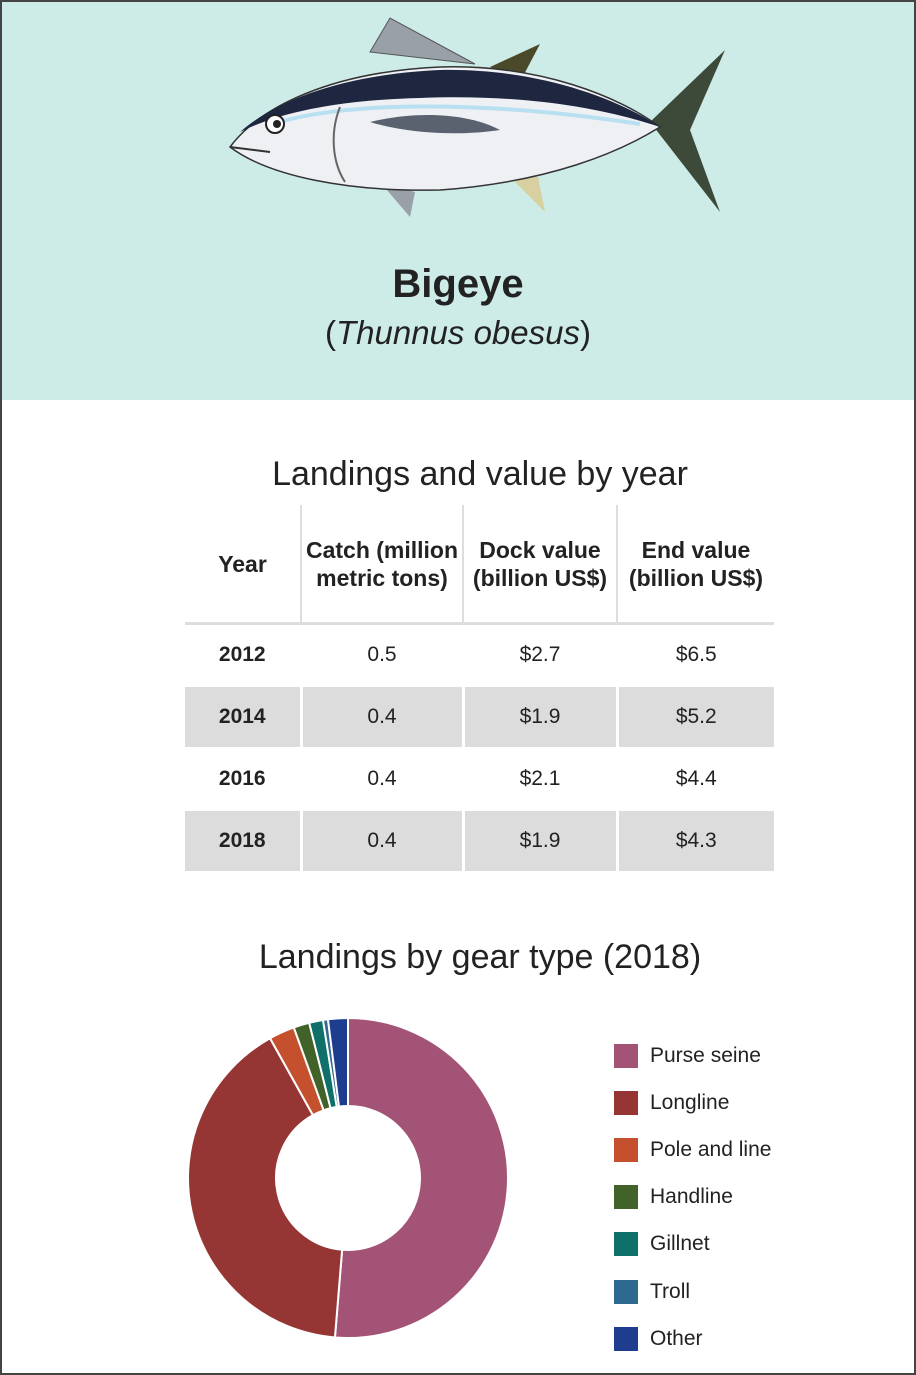 The width and height of the screenshot is (916, 1375). I want to click on legend-item: Pole and line, so click(692, 1149).